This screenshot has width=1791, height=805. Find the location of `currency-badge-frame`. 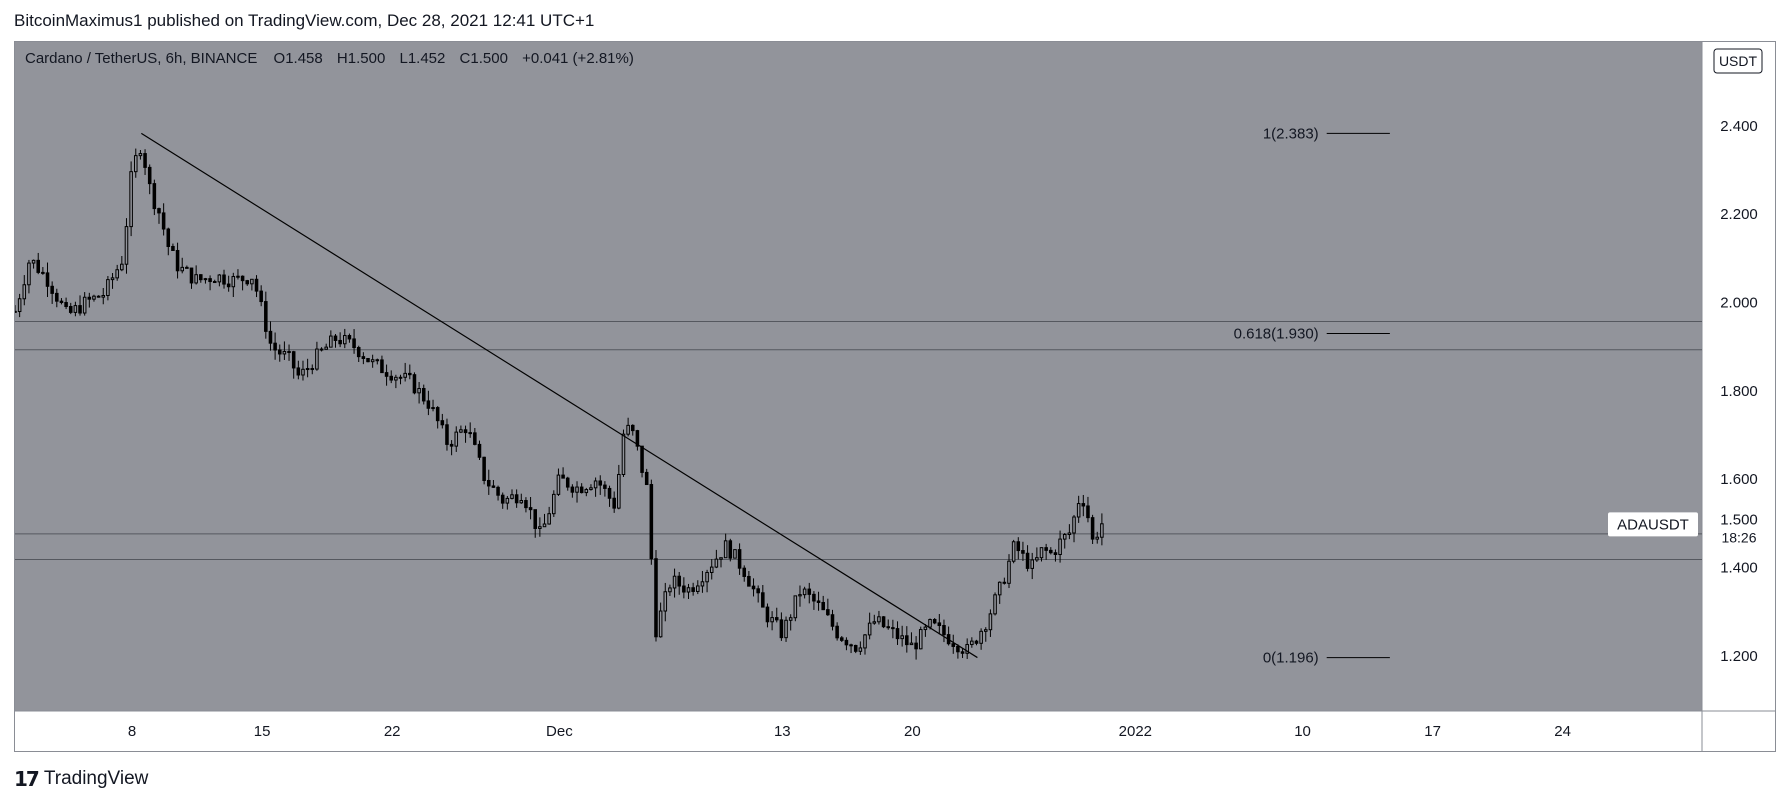

currency-badge-frame is located at coordinates (1738, 61).